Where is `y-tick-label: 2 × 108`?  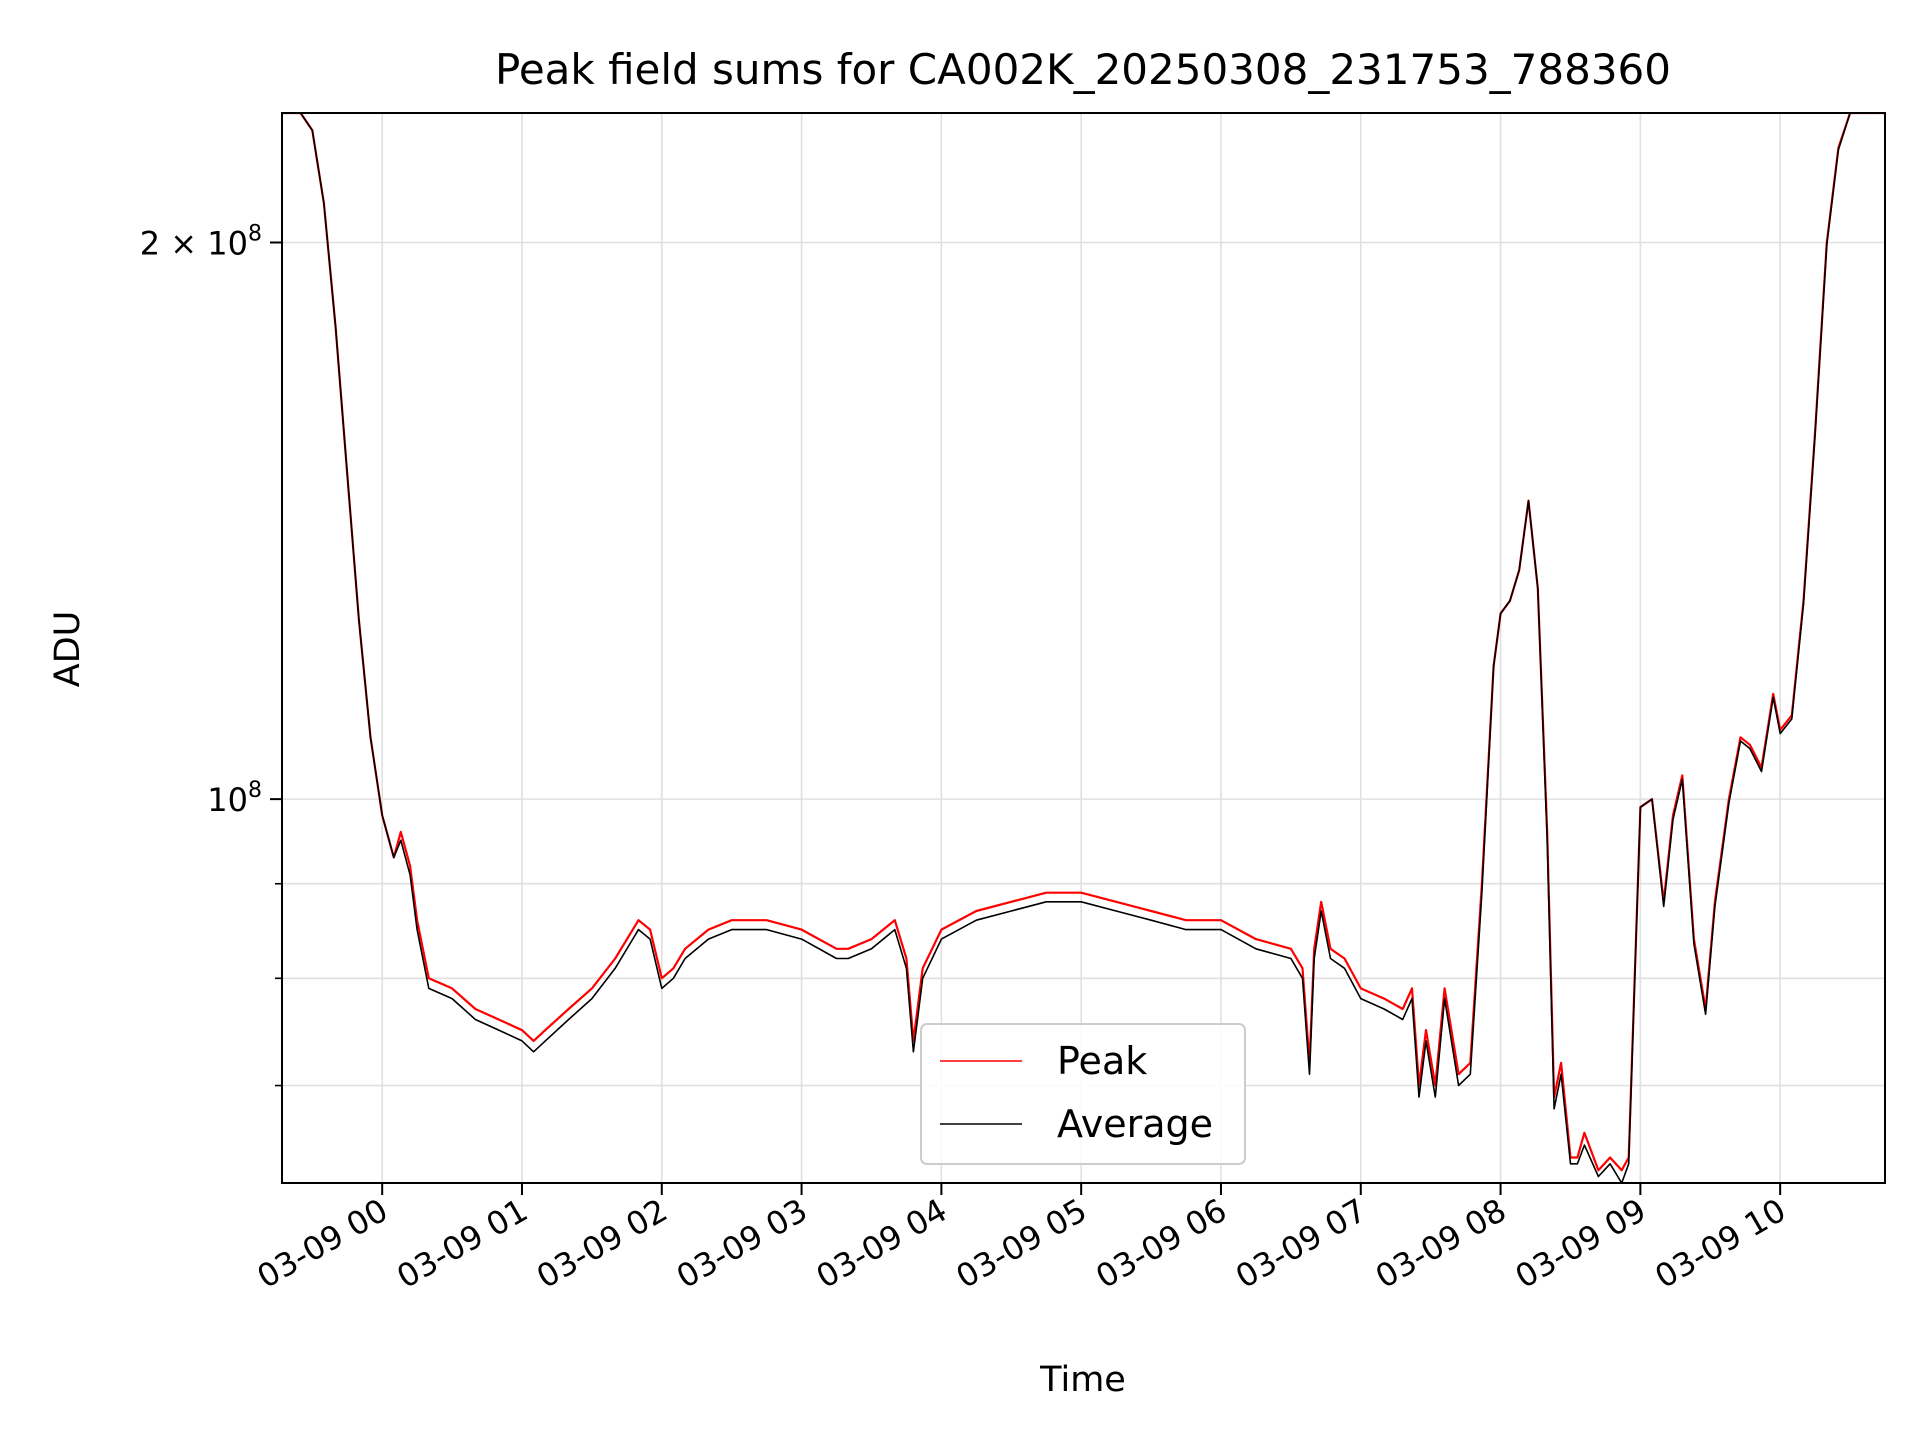 y-tick-label: 2 × 108 is located at coordinates (201, 242).